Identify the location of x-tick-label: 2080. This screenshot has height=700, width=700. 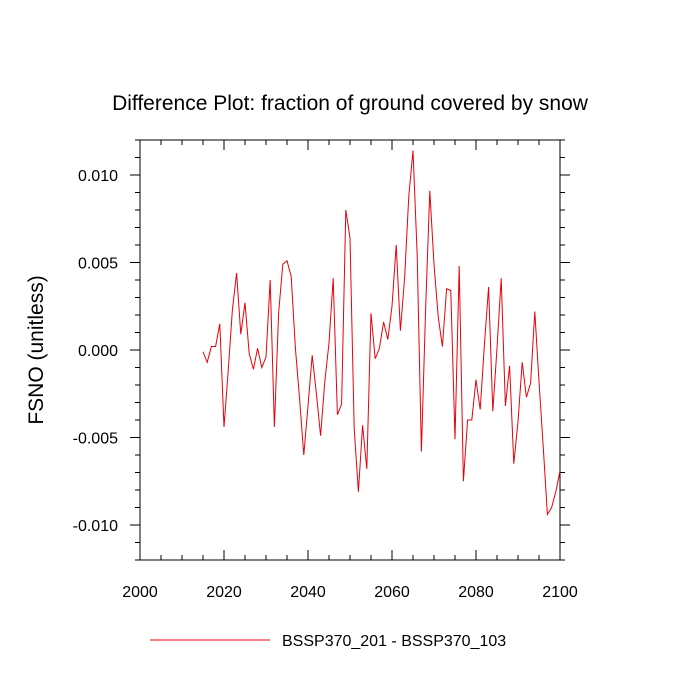
(476, 592).